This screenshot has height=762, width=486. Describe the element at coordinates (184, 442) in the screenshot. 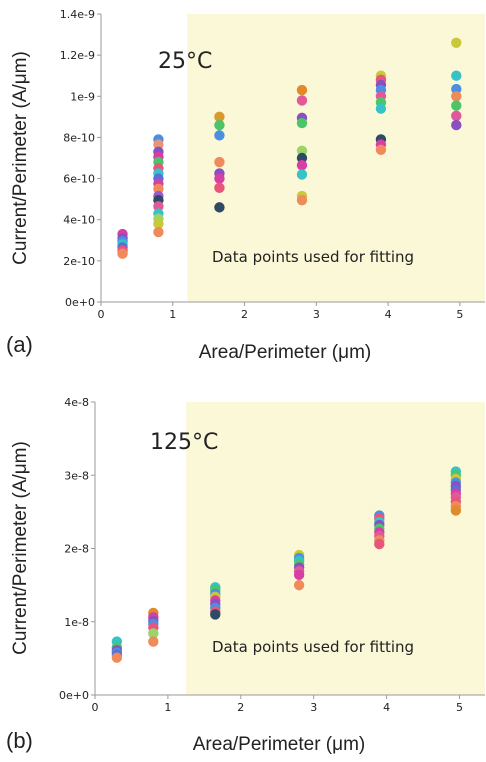

I see `temperature-label: 125°C` at that location.